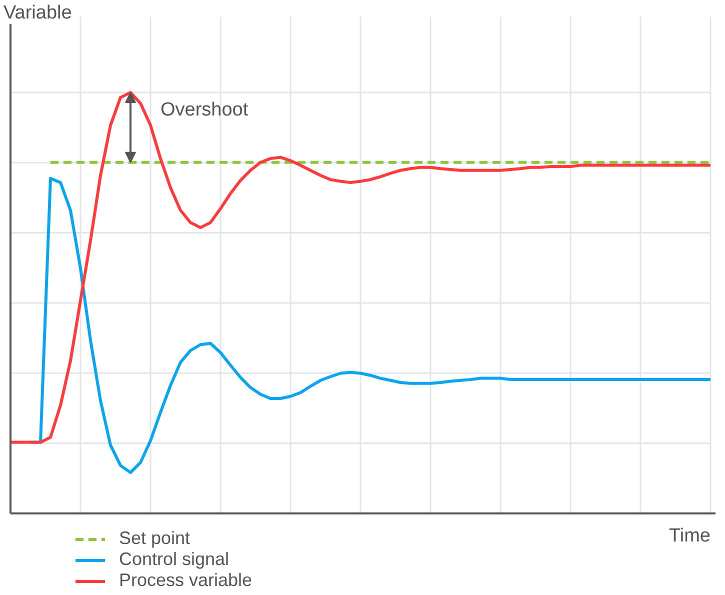  Describe the element at coordinates (204, 109) in the screenshot. I see `annotation: Overshoot` at that location.